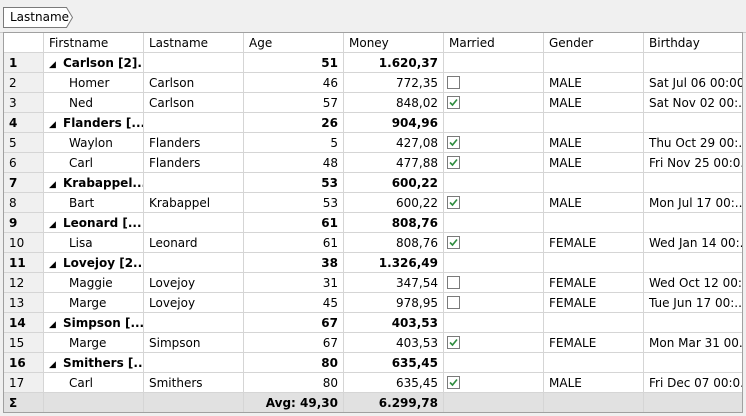 Image resolution: width=746 pixels, height=416 pixels. I want to click on cell-firstname: Lisa, so click(94, 243).